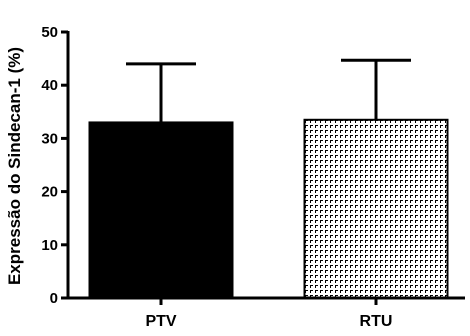  What do you see at coordinates (268, 90) in the screenshot?
I see `error-bars-layer` at bounding box center [268, 90].